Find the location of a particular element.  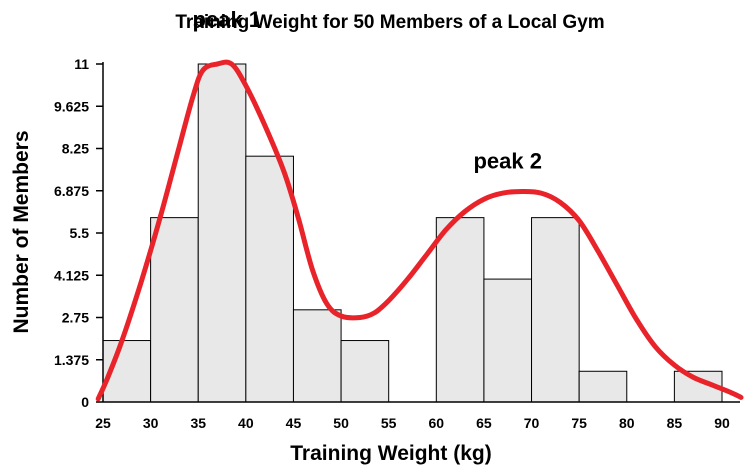

y-axis-label: Number of Members is located at coordinates (21, 231).